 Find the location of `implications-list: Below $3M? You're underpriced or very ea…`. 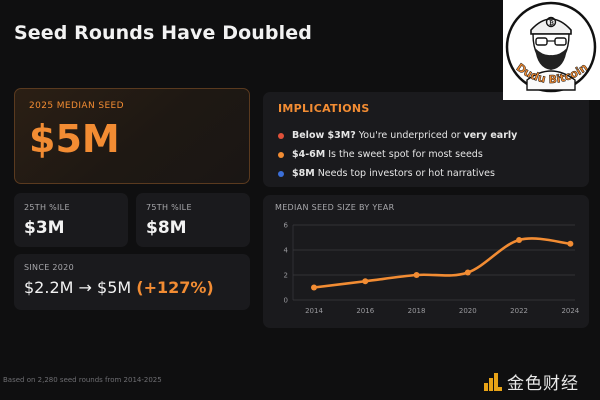

implications-list: Below $3M? You're underpriced or very ea… is located at coordinates (426, 154).